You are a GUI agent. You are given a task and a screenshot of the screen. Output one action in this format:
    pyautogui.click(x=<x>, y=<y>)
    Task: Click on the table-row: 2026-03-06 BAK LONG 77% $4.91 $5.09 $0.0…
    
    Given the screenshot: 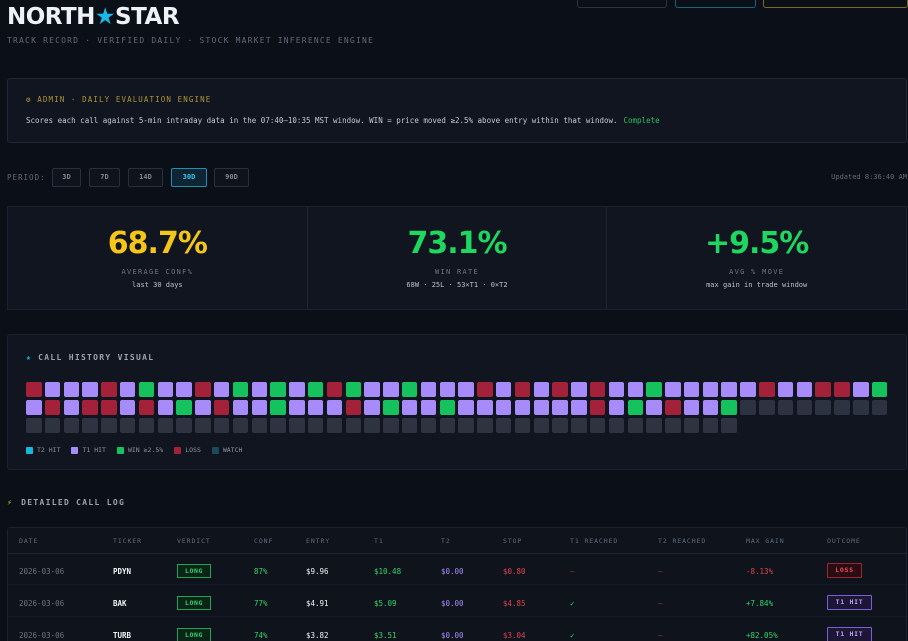 What is the action you would take?
    pyautogui.click(x=457, y=603)
    